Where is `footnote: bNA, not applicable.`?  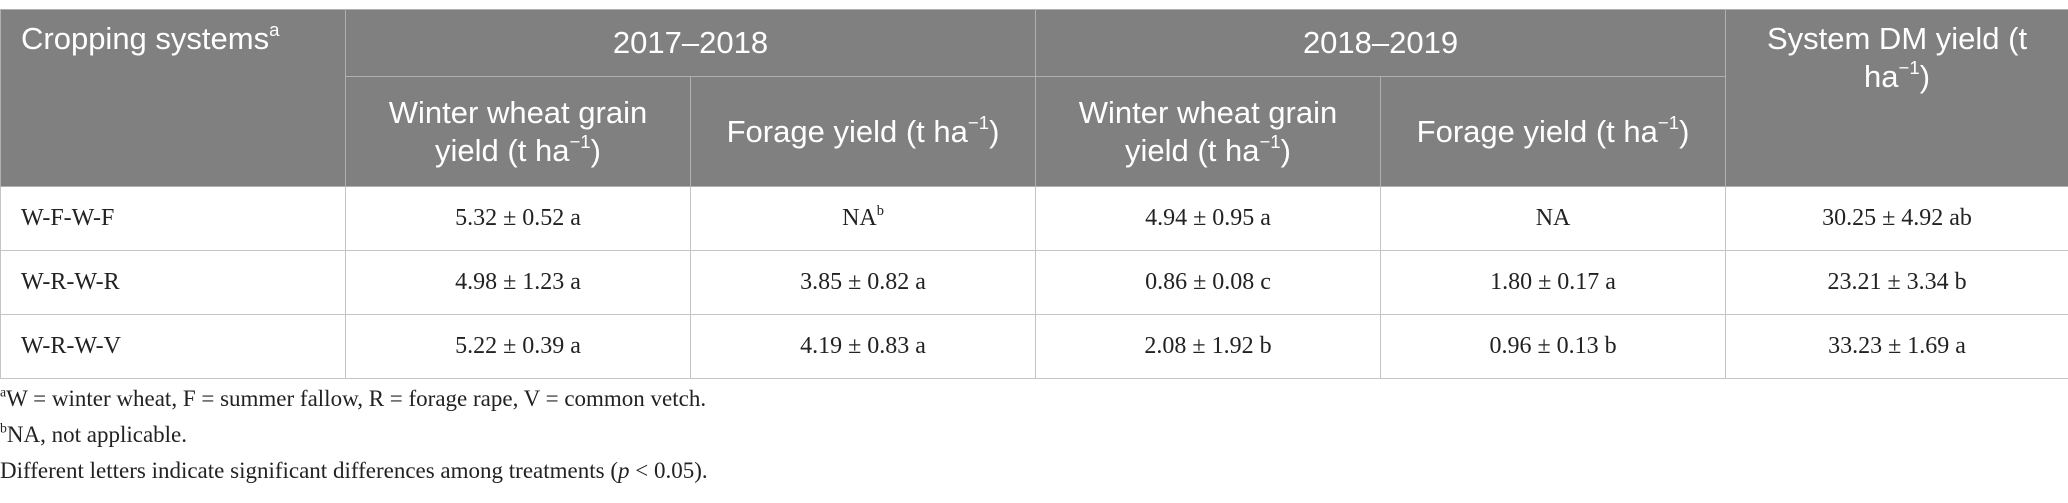 footnote: bNA, not applicable. is located at coordinates (94, 434).